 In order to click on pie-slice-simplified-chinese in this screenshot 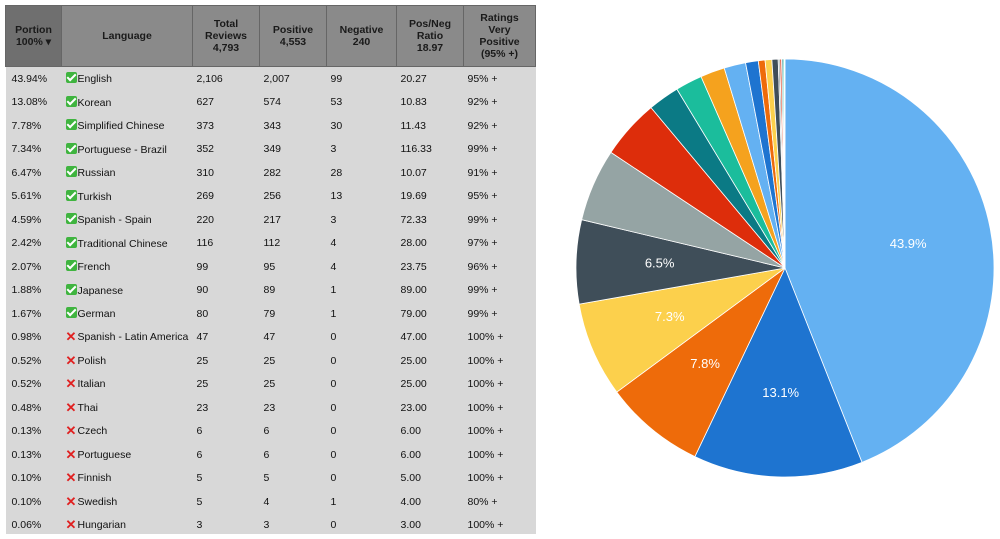, I will do `click(701, 362)`.